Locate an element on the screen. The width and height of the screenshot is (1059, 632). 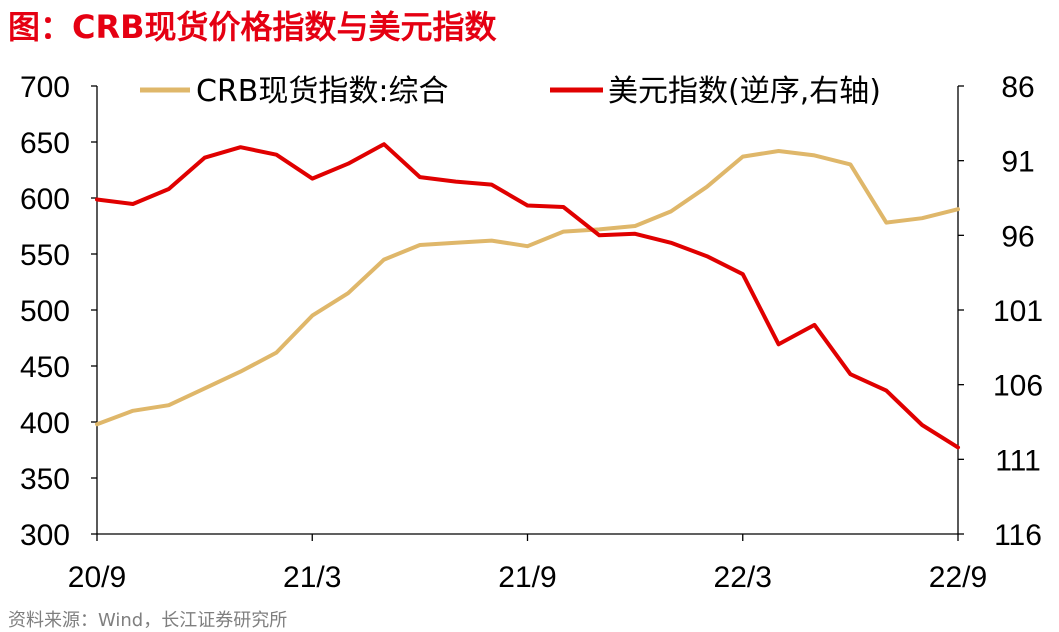
left-tick-label: 500 is located at coordinates (45, 311).